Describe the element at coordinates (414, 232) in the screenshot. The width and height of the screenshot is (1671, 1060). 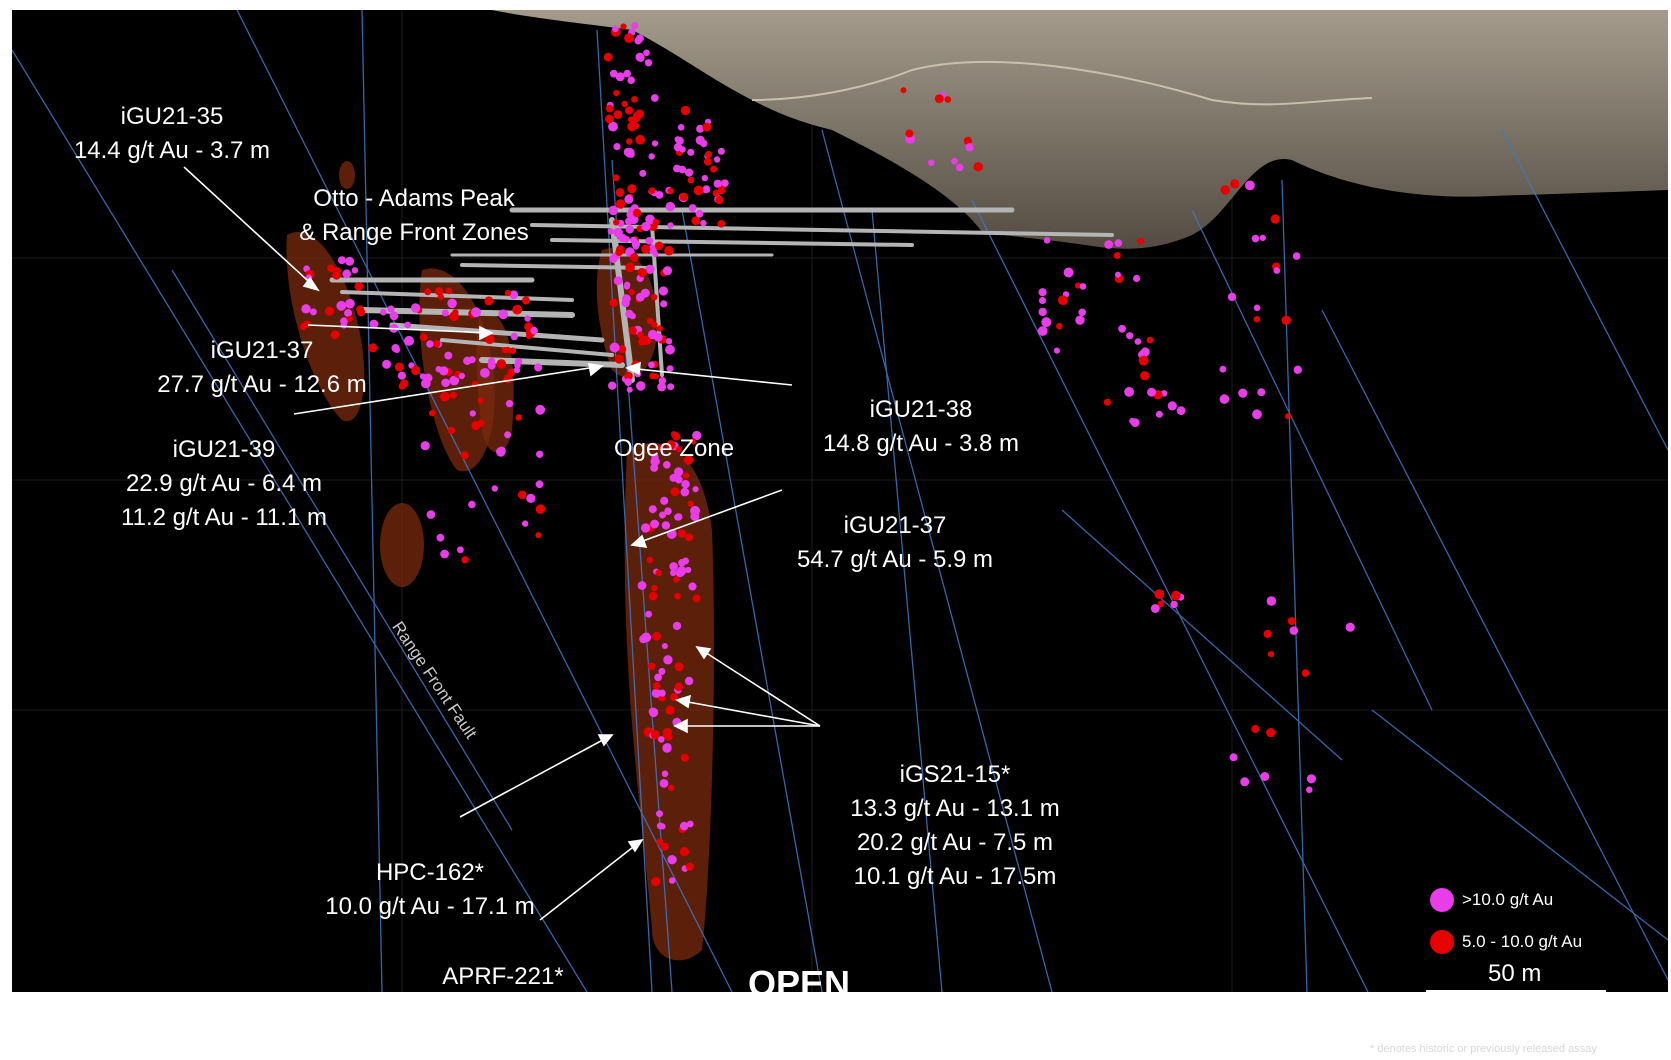
I see `zone-name-line2: & Range Front Zones` at that location.